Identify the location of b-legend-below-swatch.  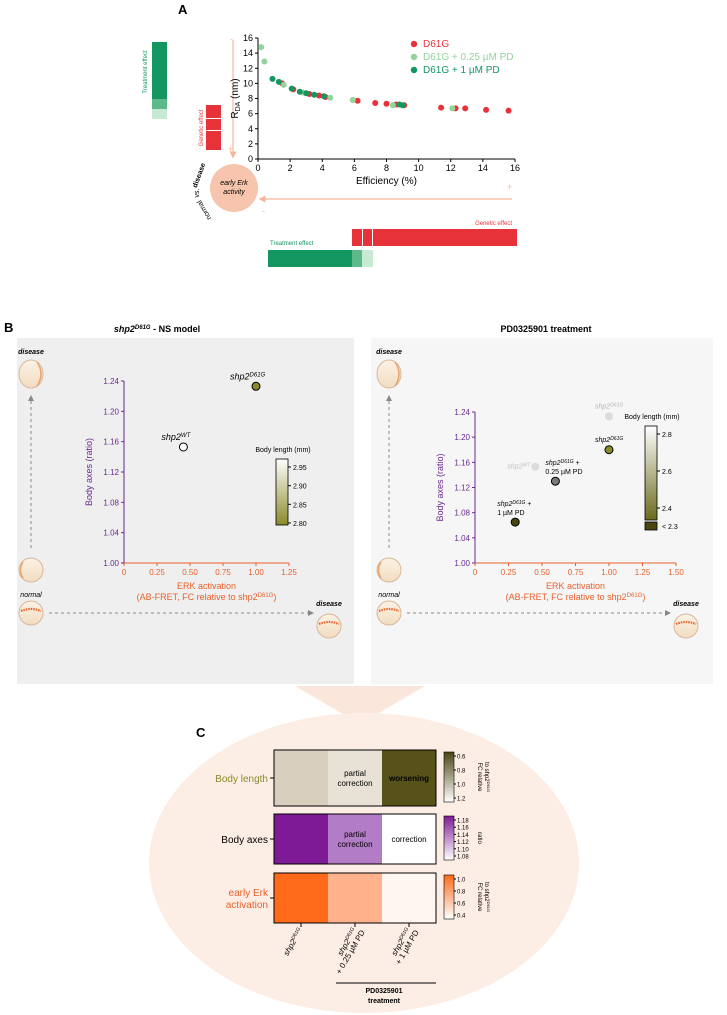
(651, 526).